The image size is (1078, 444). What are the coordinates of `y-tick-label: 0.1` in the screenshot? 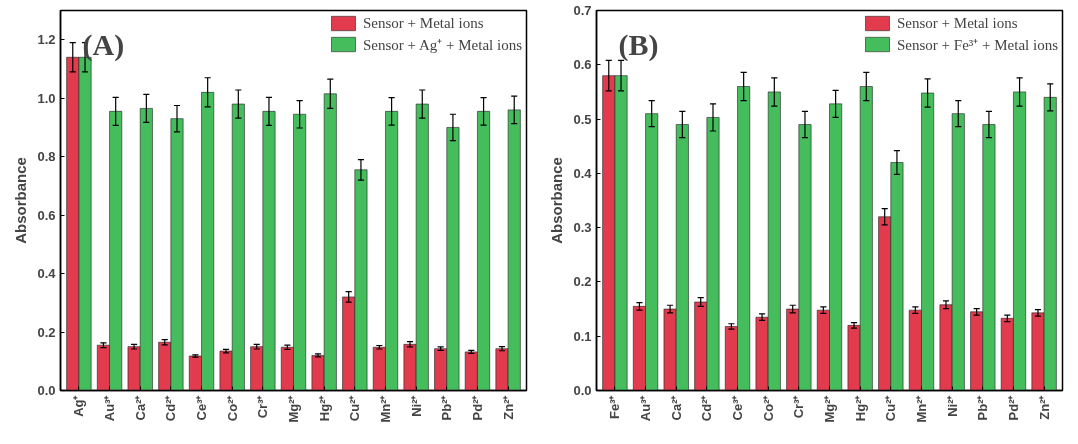 It's located at (582, 336).